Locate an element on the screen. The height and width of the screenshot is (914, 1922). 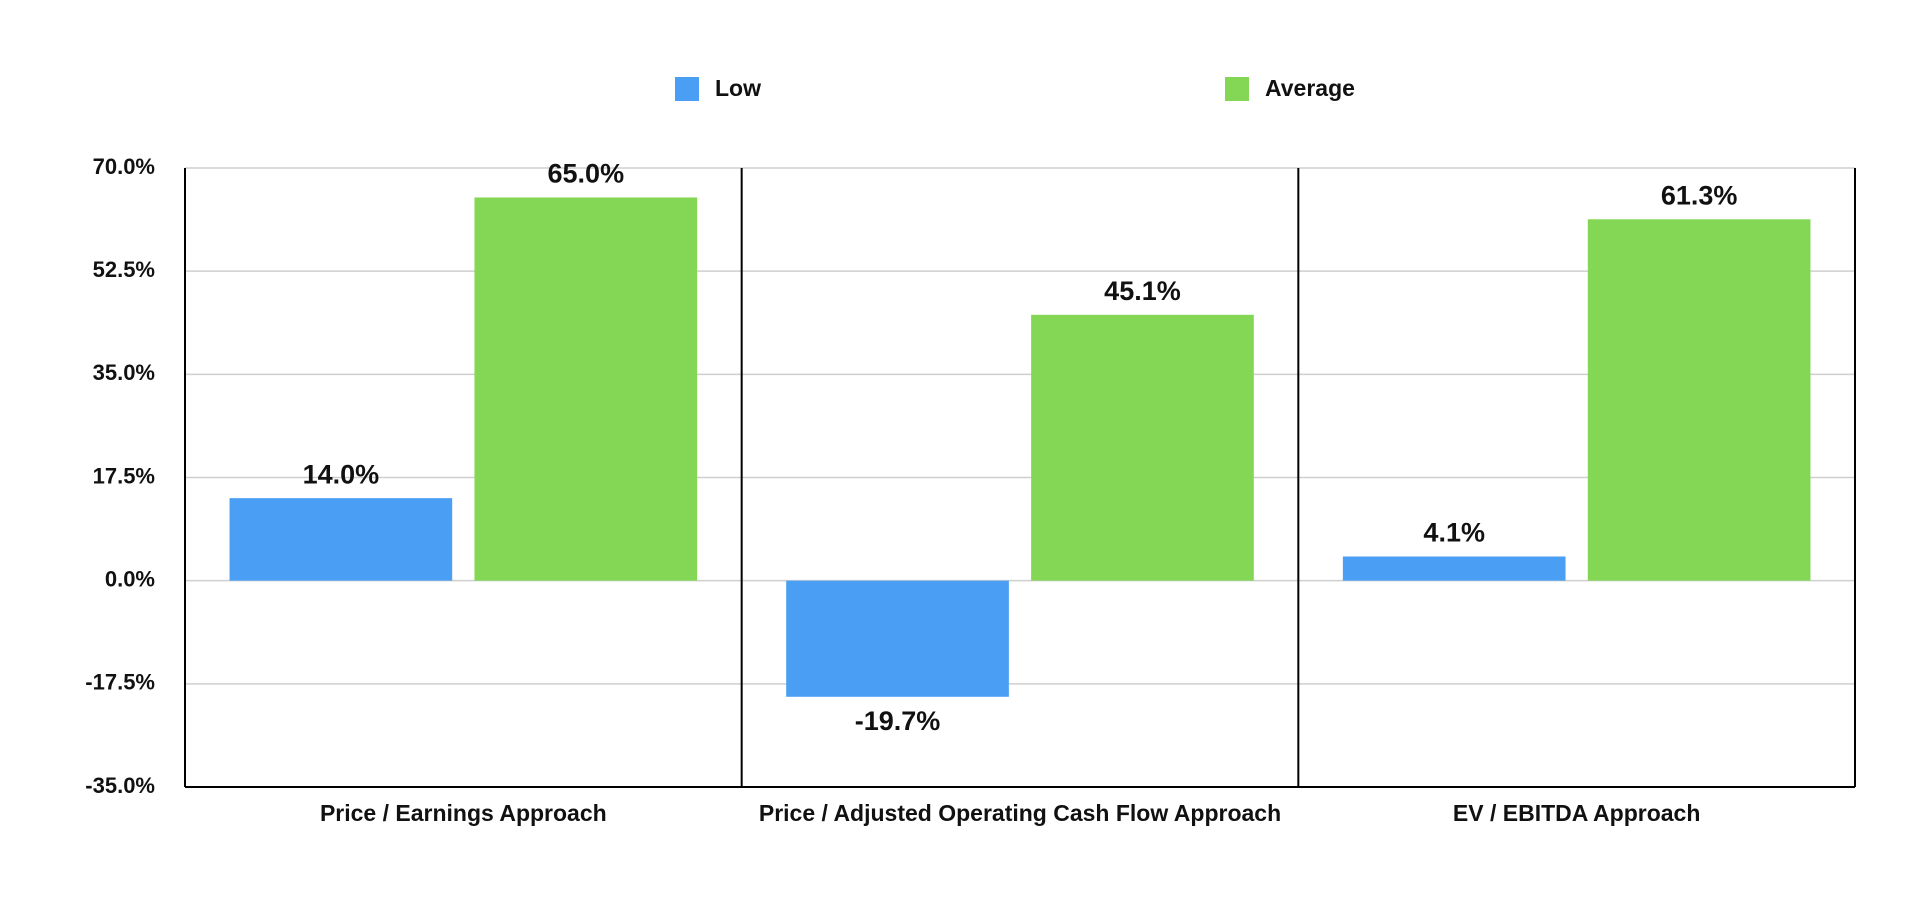
y-tick-label: -17.5% is located at coordinates (120, 682).